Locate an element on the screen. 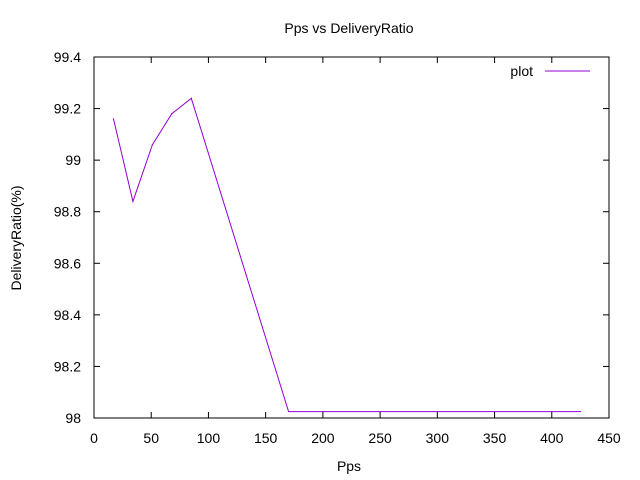 This screenshot has height=480, width=640. y-tick-label: 98.8 is located at coordinates (67, 212).